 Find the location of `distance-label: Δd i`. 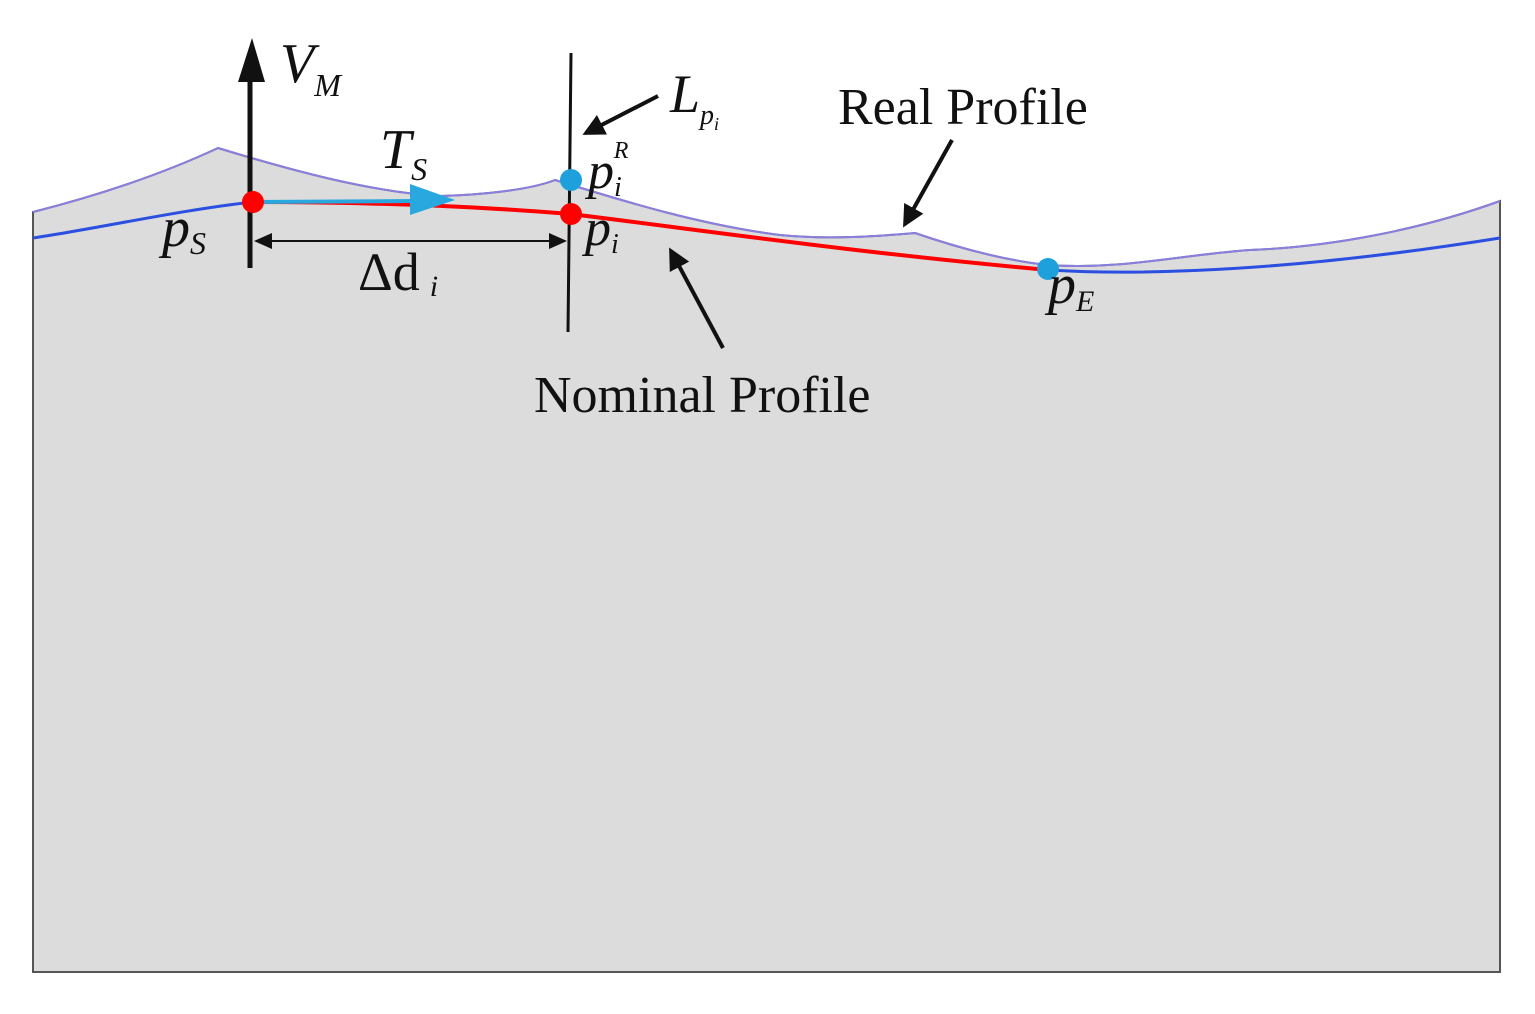

distance-label: Δd i is located at coordinates (398, 272).